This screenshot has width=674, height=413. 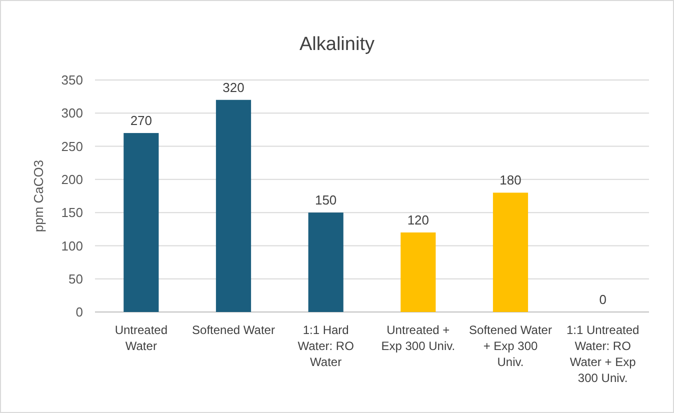 I want to click on data-label: 0, so click(x=602, y=299).